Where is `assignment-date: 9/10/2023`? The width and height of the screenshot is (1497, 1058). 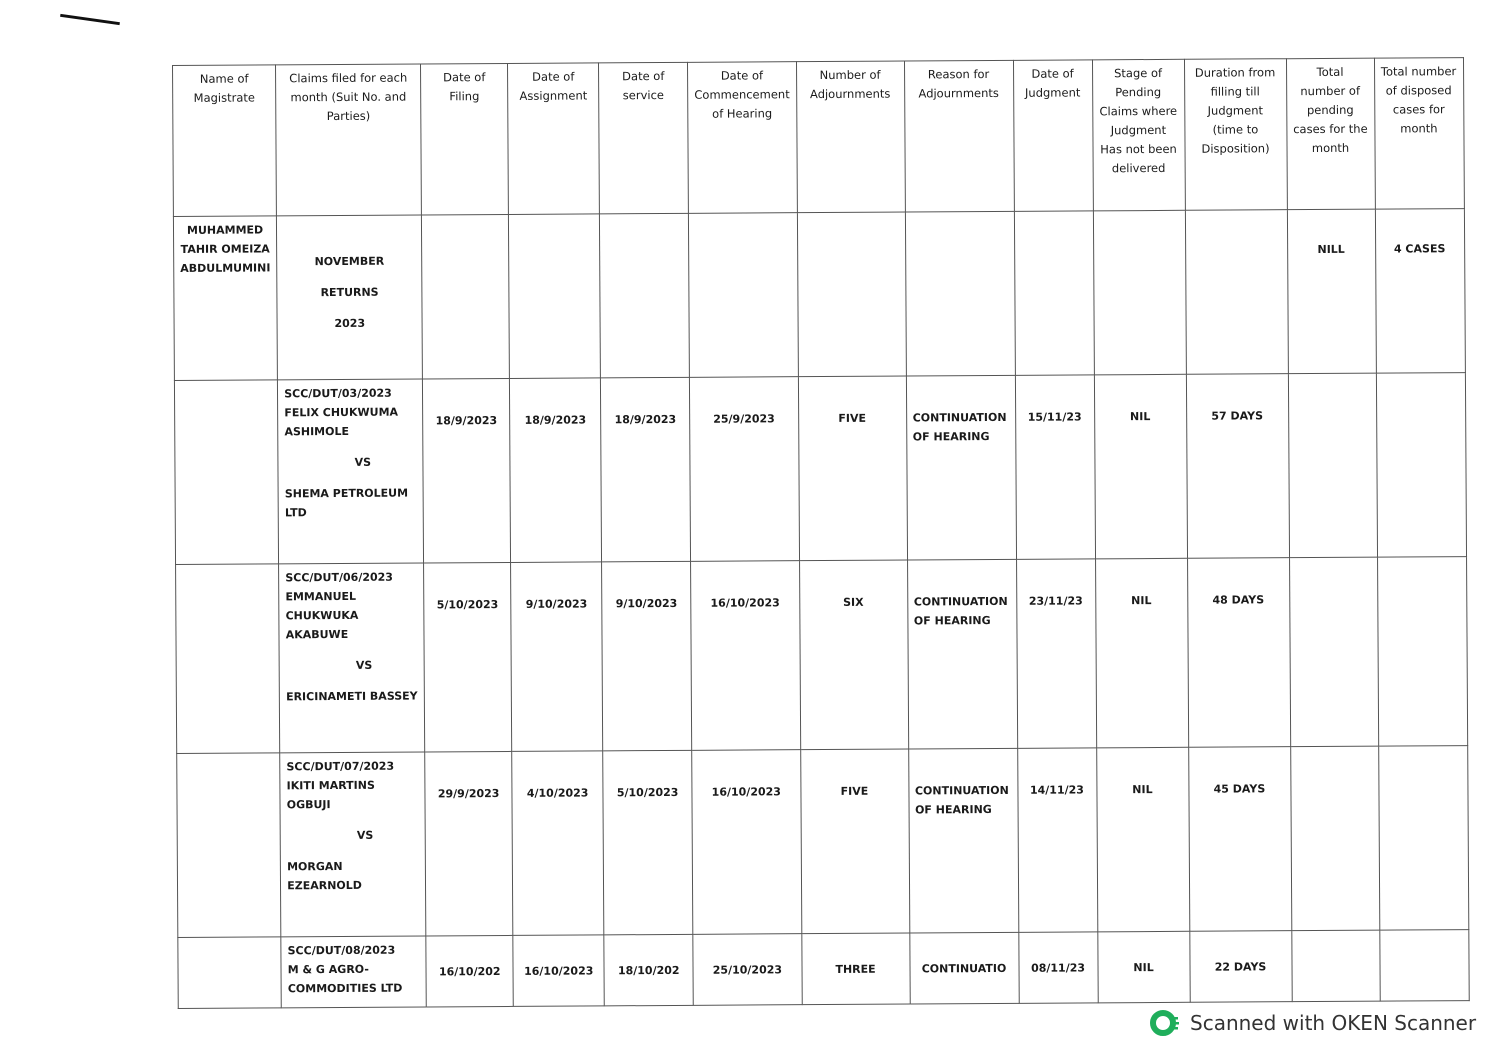 assignment-date: 9/10/2023 is located at coordinates (556, 656).